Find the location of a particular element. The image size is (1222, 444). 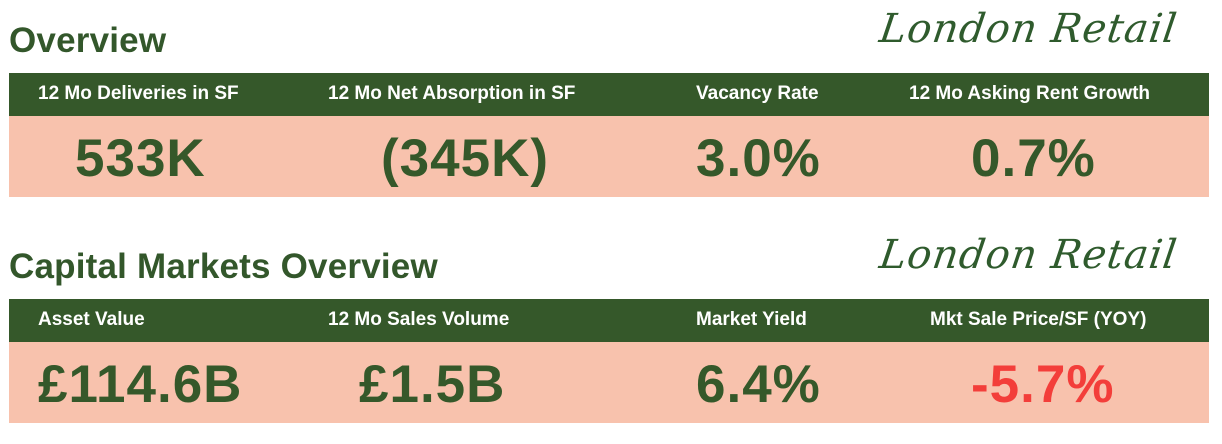

metric-label-net-absorption: 12 Mo Net Absorption in SF is located at coordinates (452, 93).